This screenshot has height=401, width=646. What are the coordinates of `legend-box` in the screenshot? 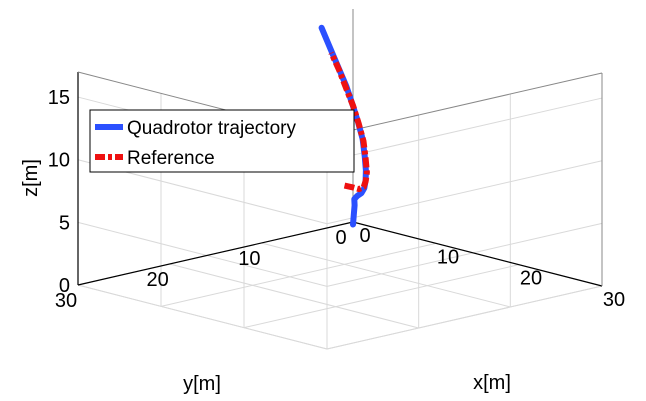 It's located at (222, 141).